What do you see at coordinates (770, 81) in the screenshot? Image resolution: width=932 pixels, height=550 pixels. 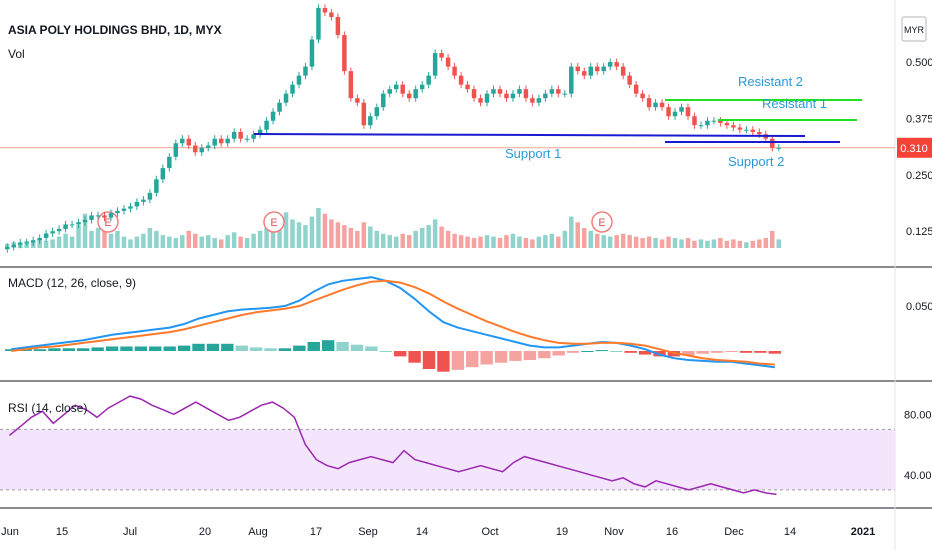 I see `resistance-2-label: Resistant 2` at bounding box center [770, 81].